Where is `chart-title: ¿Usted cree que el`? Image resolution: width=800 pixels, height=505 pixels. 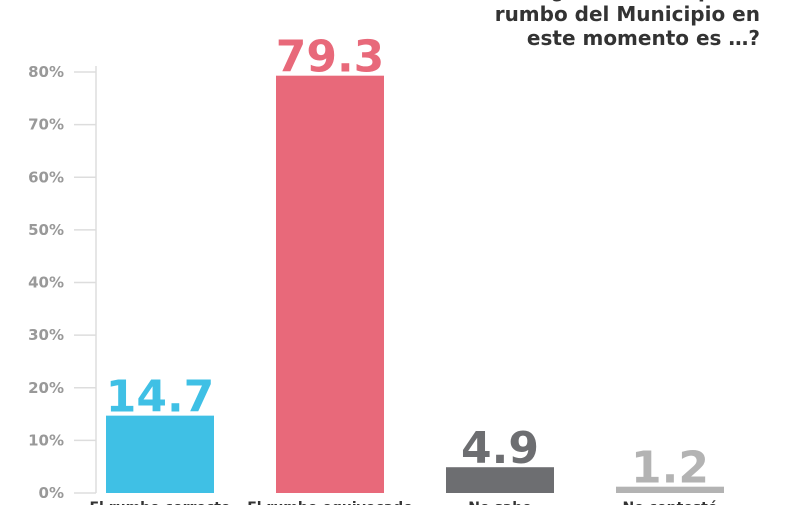 chart-title: ¿Usted cree que el is located at coordinates (655, 1).